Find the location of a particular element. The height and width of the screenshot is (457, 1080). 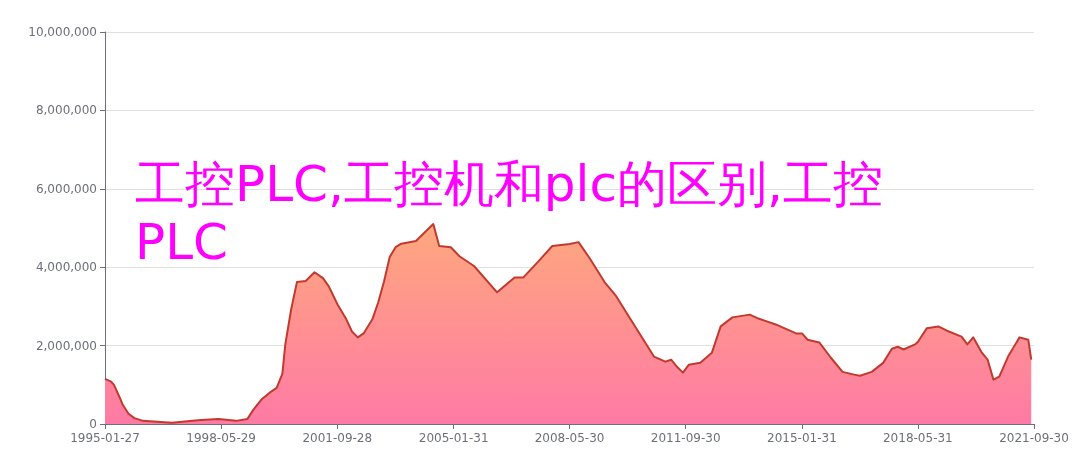

x-tick-label: 1995-01-27 is located at coordinates (105, 438).